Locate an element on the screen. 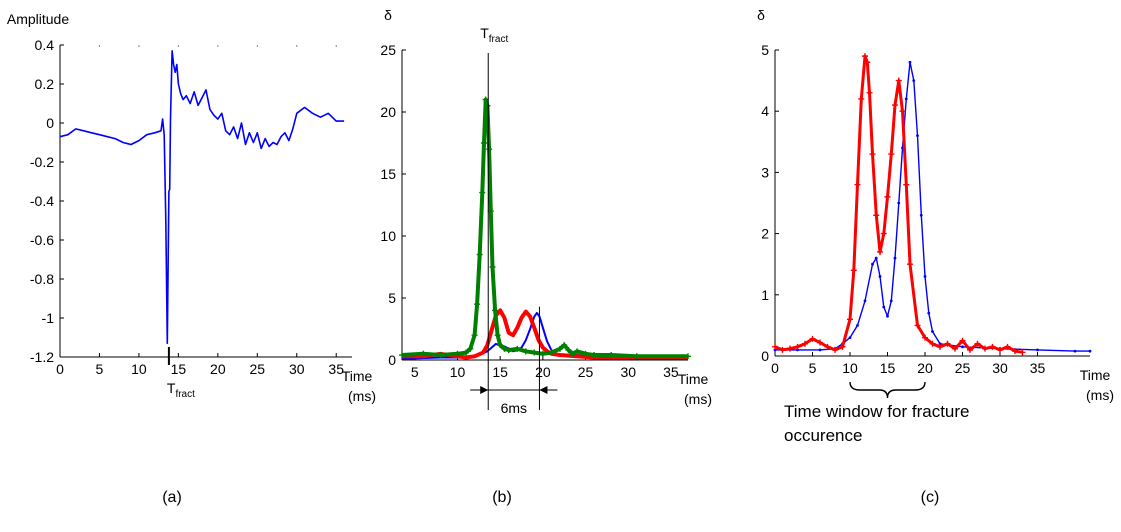 The image size is (1121, 532). panel-label: (c) is located at coordinates (930, 497).